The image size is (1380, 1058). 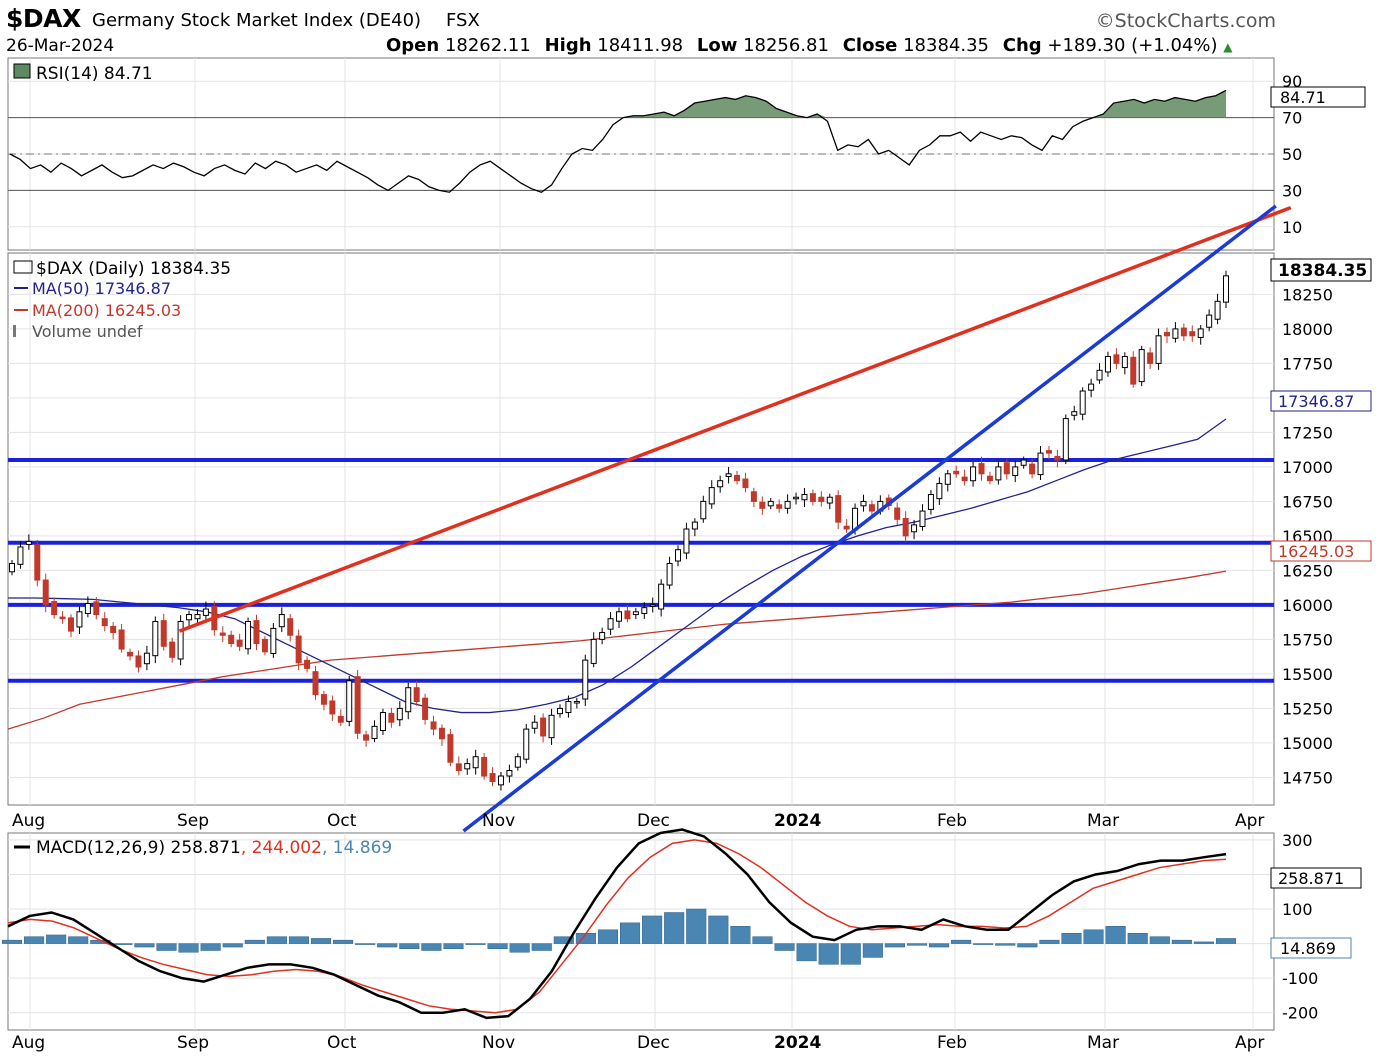 What do you see at coordinates (1292, 154) in the screenshot?
I see `rsi-tick-label: 50` at bounding box center [1292, 154].